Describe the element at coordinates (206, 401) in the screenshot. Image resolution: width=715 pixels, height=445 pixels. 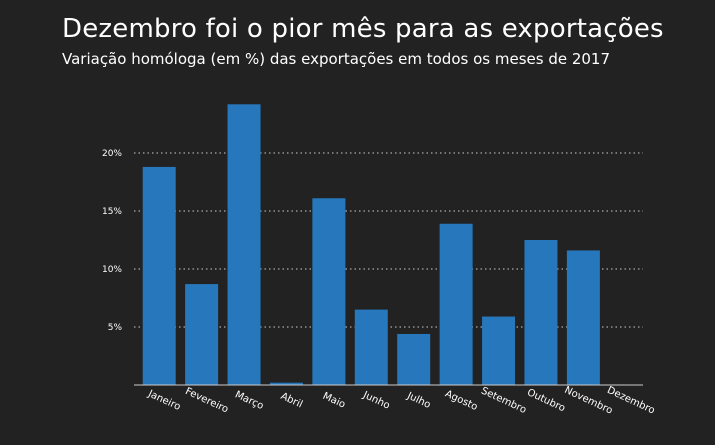
I see `x-tick-label: Fevereiro` at that location.